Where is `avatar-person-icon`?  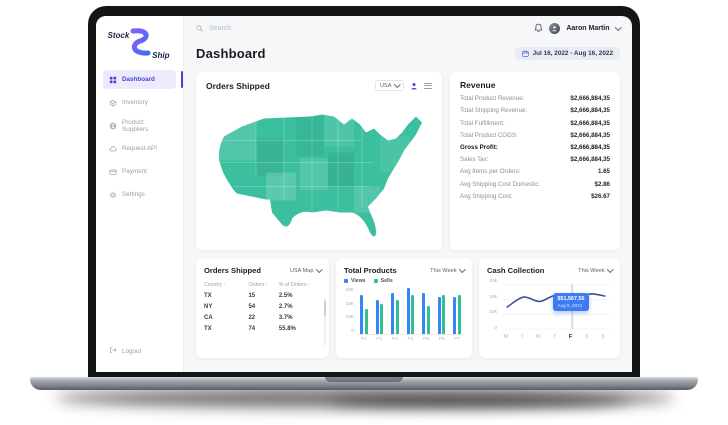 avatar-person-icon is located at coordinates (555, 28).